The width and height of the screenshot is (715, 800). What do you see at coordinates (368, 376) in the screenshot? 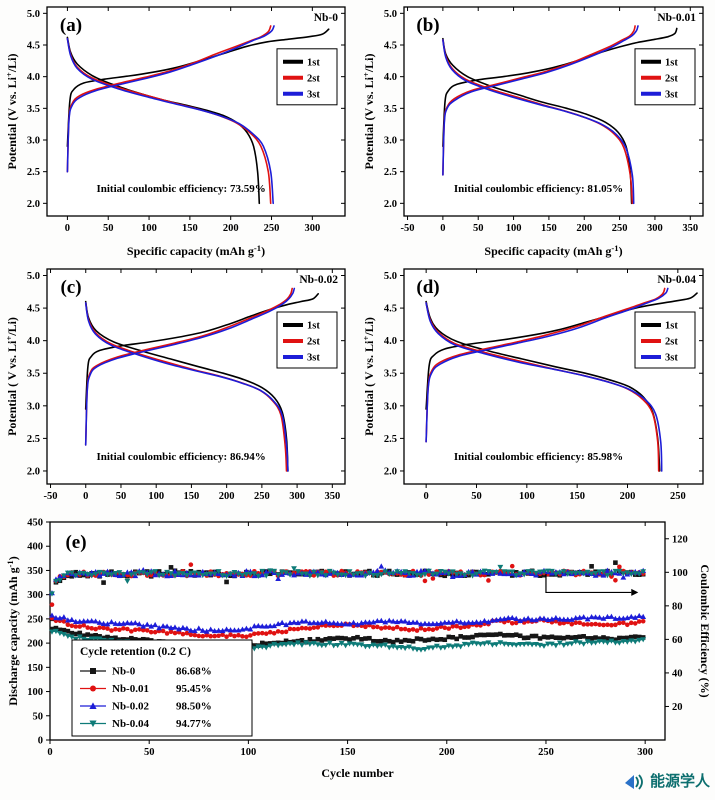
I see `y-axis-title: Potential ( V vs. Li+/Li)` at bounding box center [368, 376].